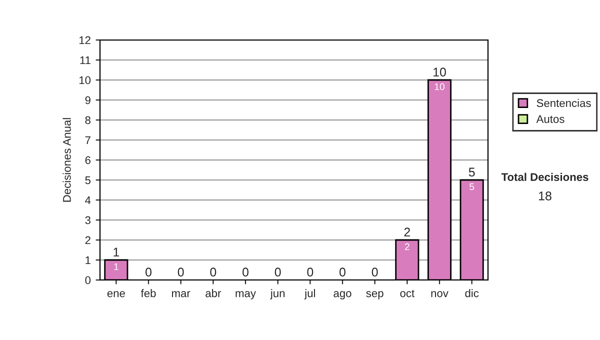  Describe the element at coordinates (550, 119) in the screenshot. I see `legend-label: Autos` at that location.